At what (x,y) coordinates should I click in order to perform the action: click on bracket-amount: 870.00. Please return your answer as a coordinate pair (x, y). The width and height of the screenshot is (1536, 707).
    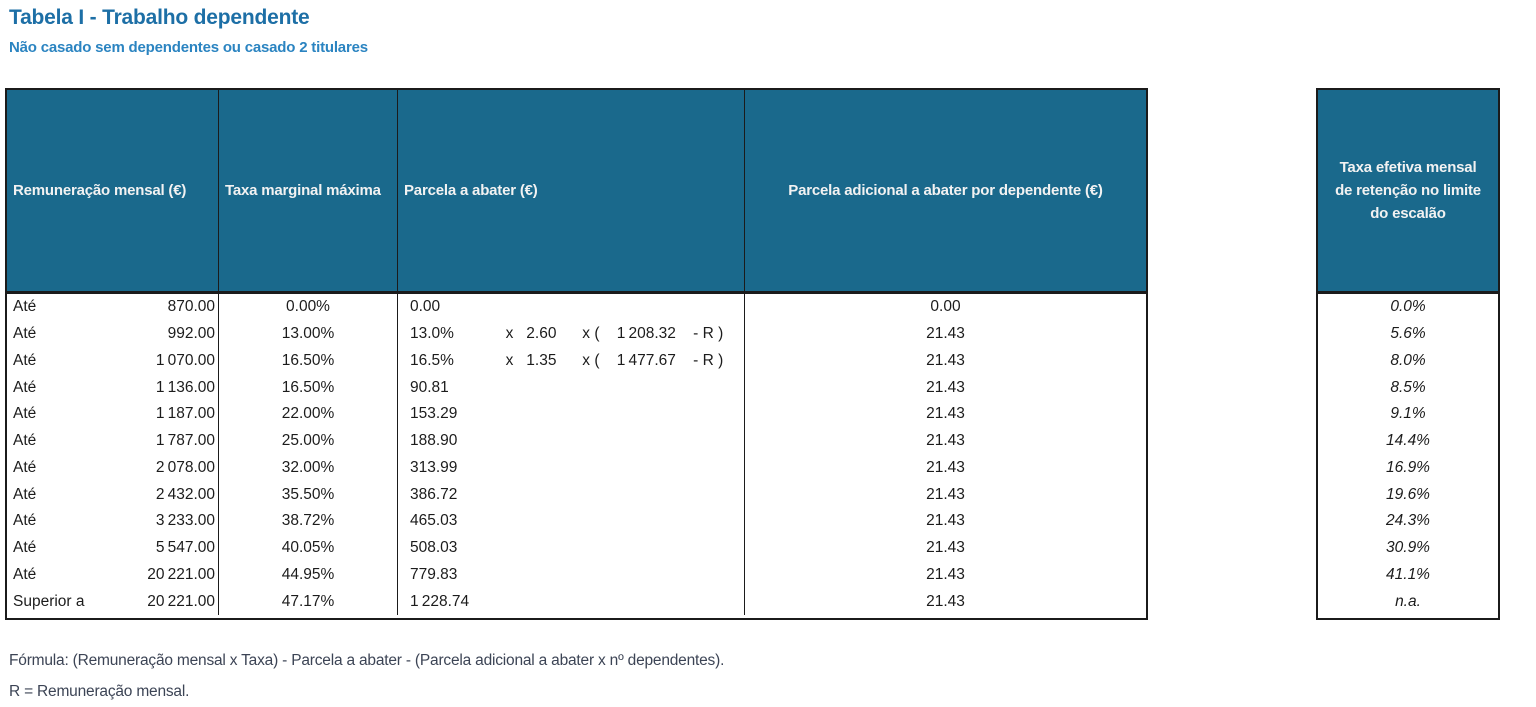
    Looking at the image, I should click on (191, 307).